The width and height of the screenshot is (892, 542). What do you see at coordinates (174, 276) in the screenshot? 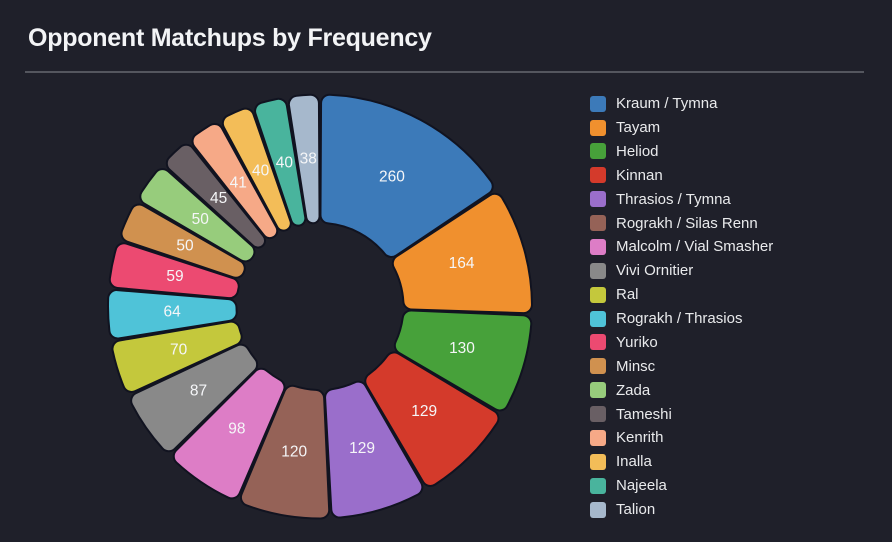
I see `svg-text: 59` at bounding box center [174, 276].